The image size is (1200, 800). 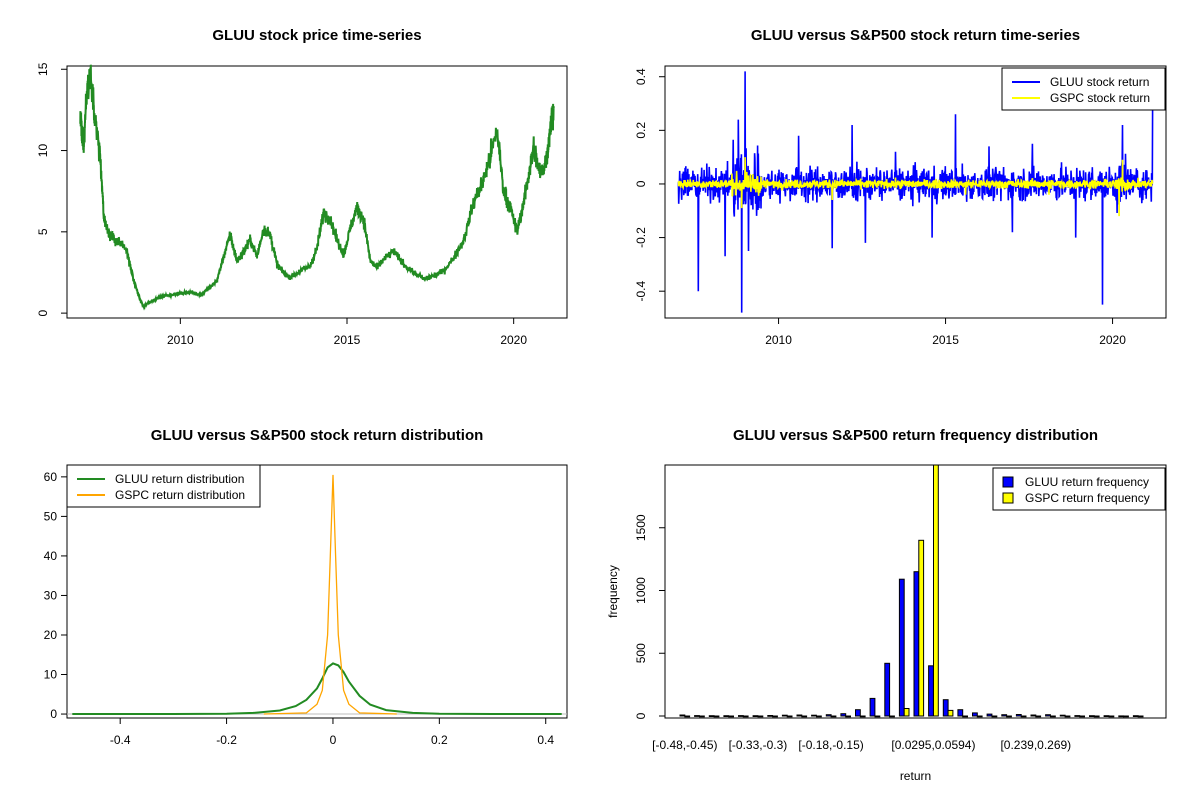 I want to click on legend-label: GSPC stock return, so click(x=1100, y=98).